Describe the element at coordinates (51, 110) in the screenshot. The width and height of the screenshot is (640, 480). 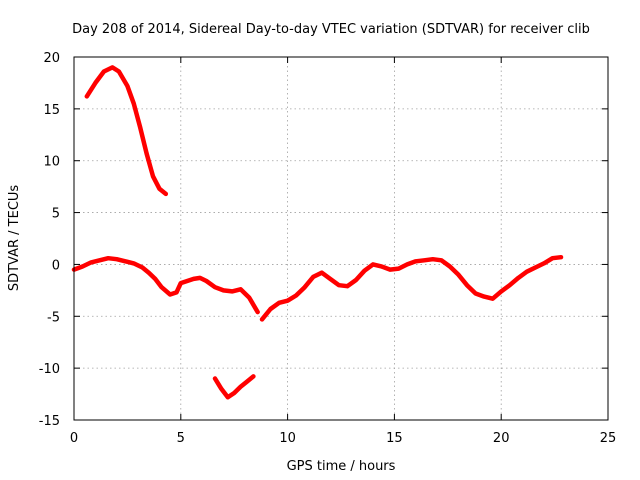
I see `y-tick-label: 15` at that location.